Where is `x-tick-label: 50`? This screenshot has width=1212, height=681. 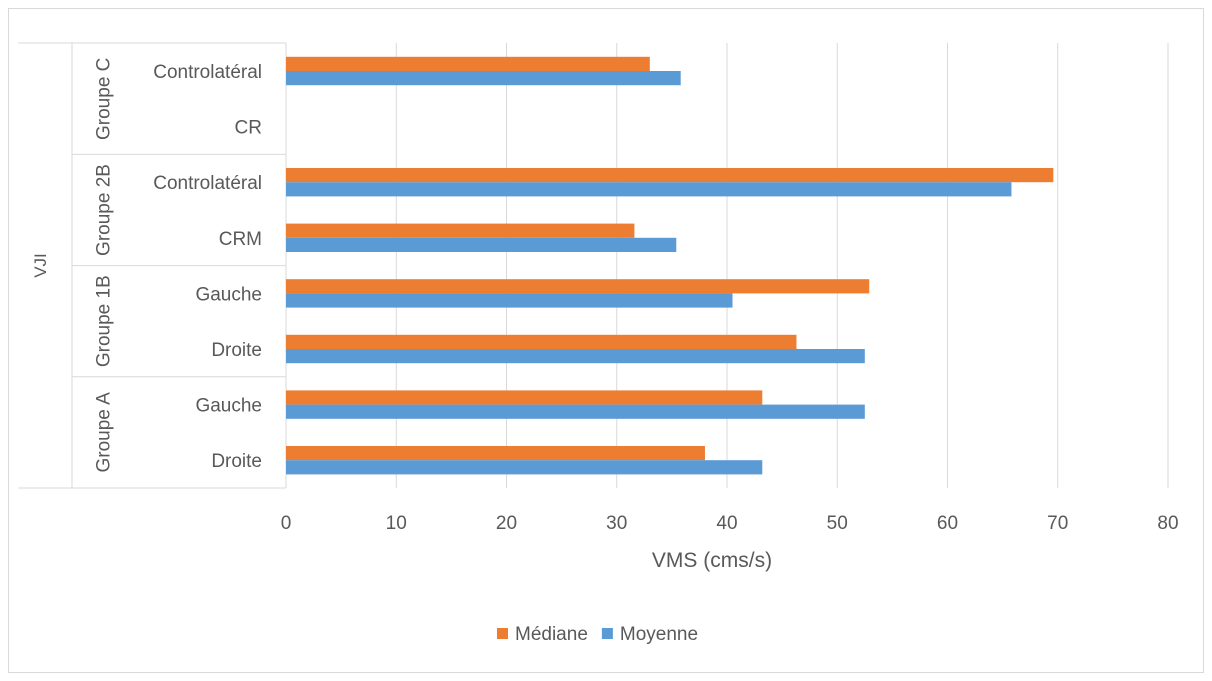 x-tick-label: 50 is located at coordinates (837, 523).